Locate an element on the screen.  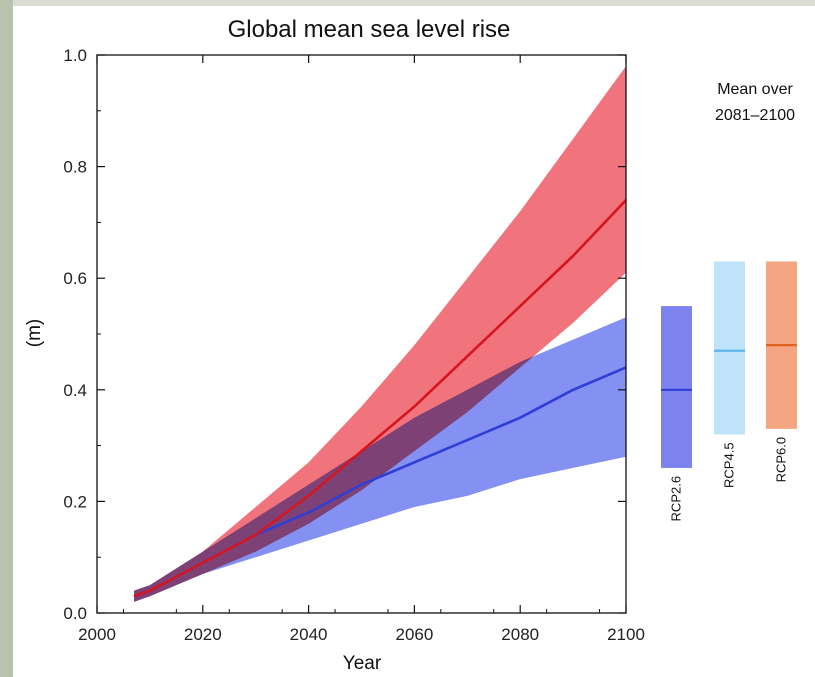
y-tick-label: 0.6 is located at coordinates (75, 278).